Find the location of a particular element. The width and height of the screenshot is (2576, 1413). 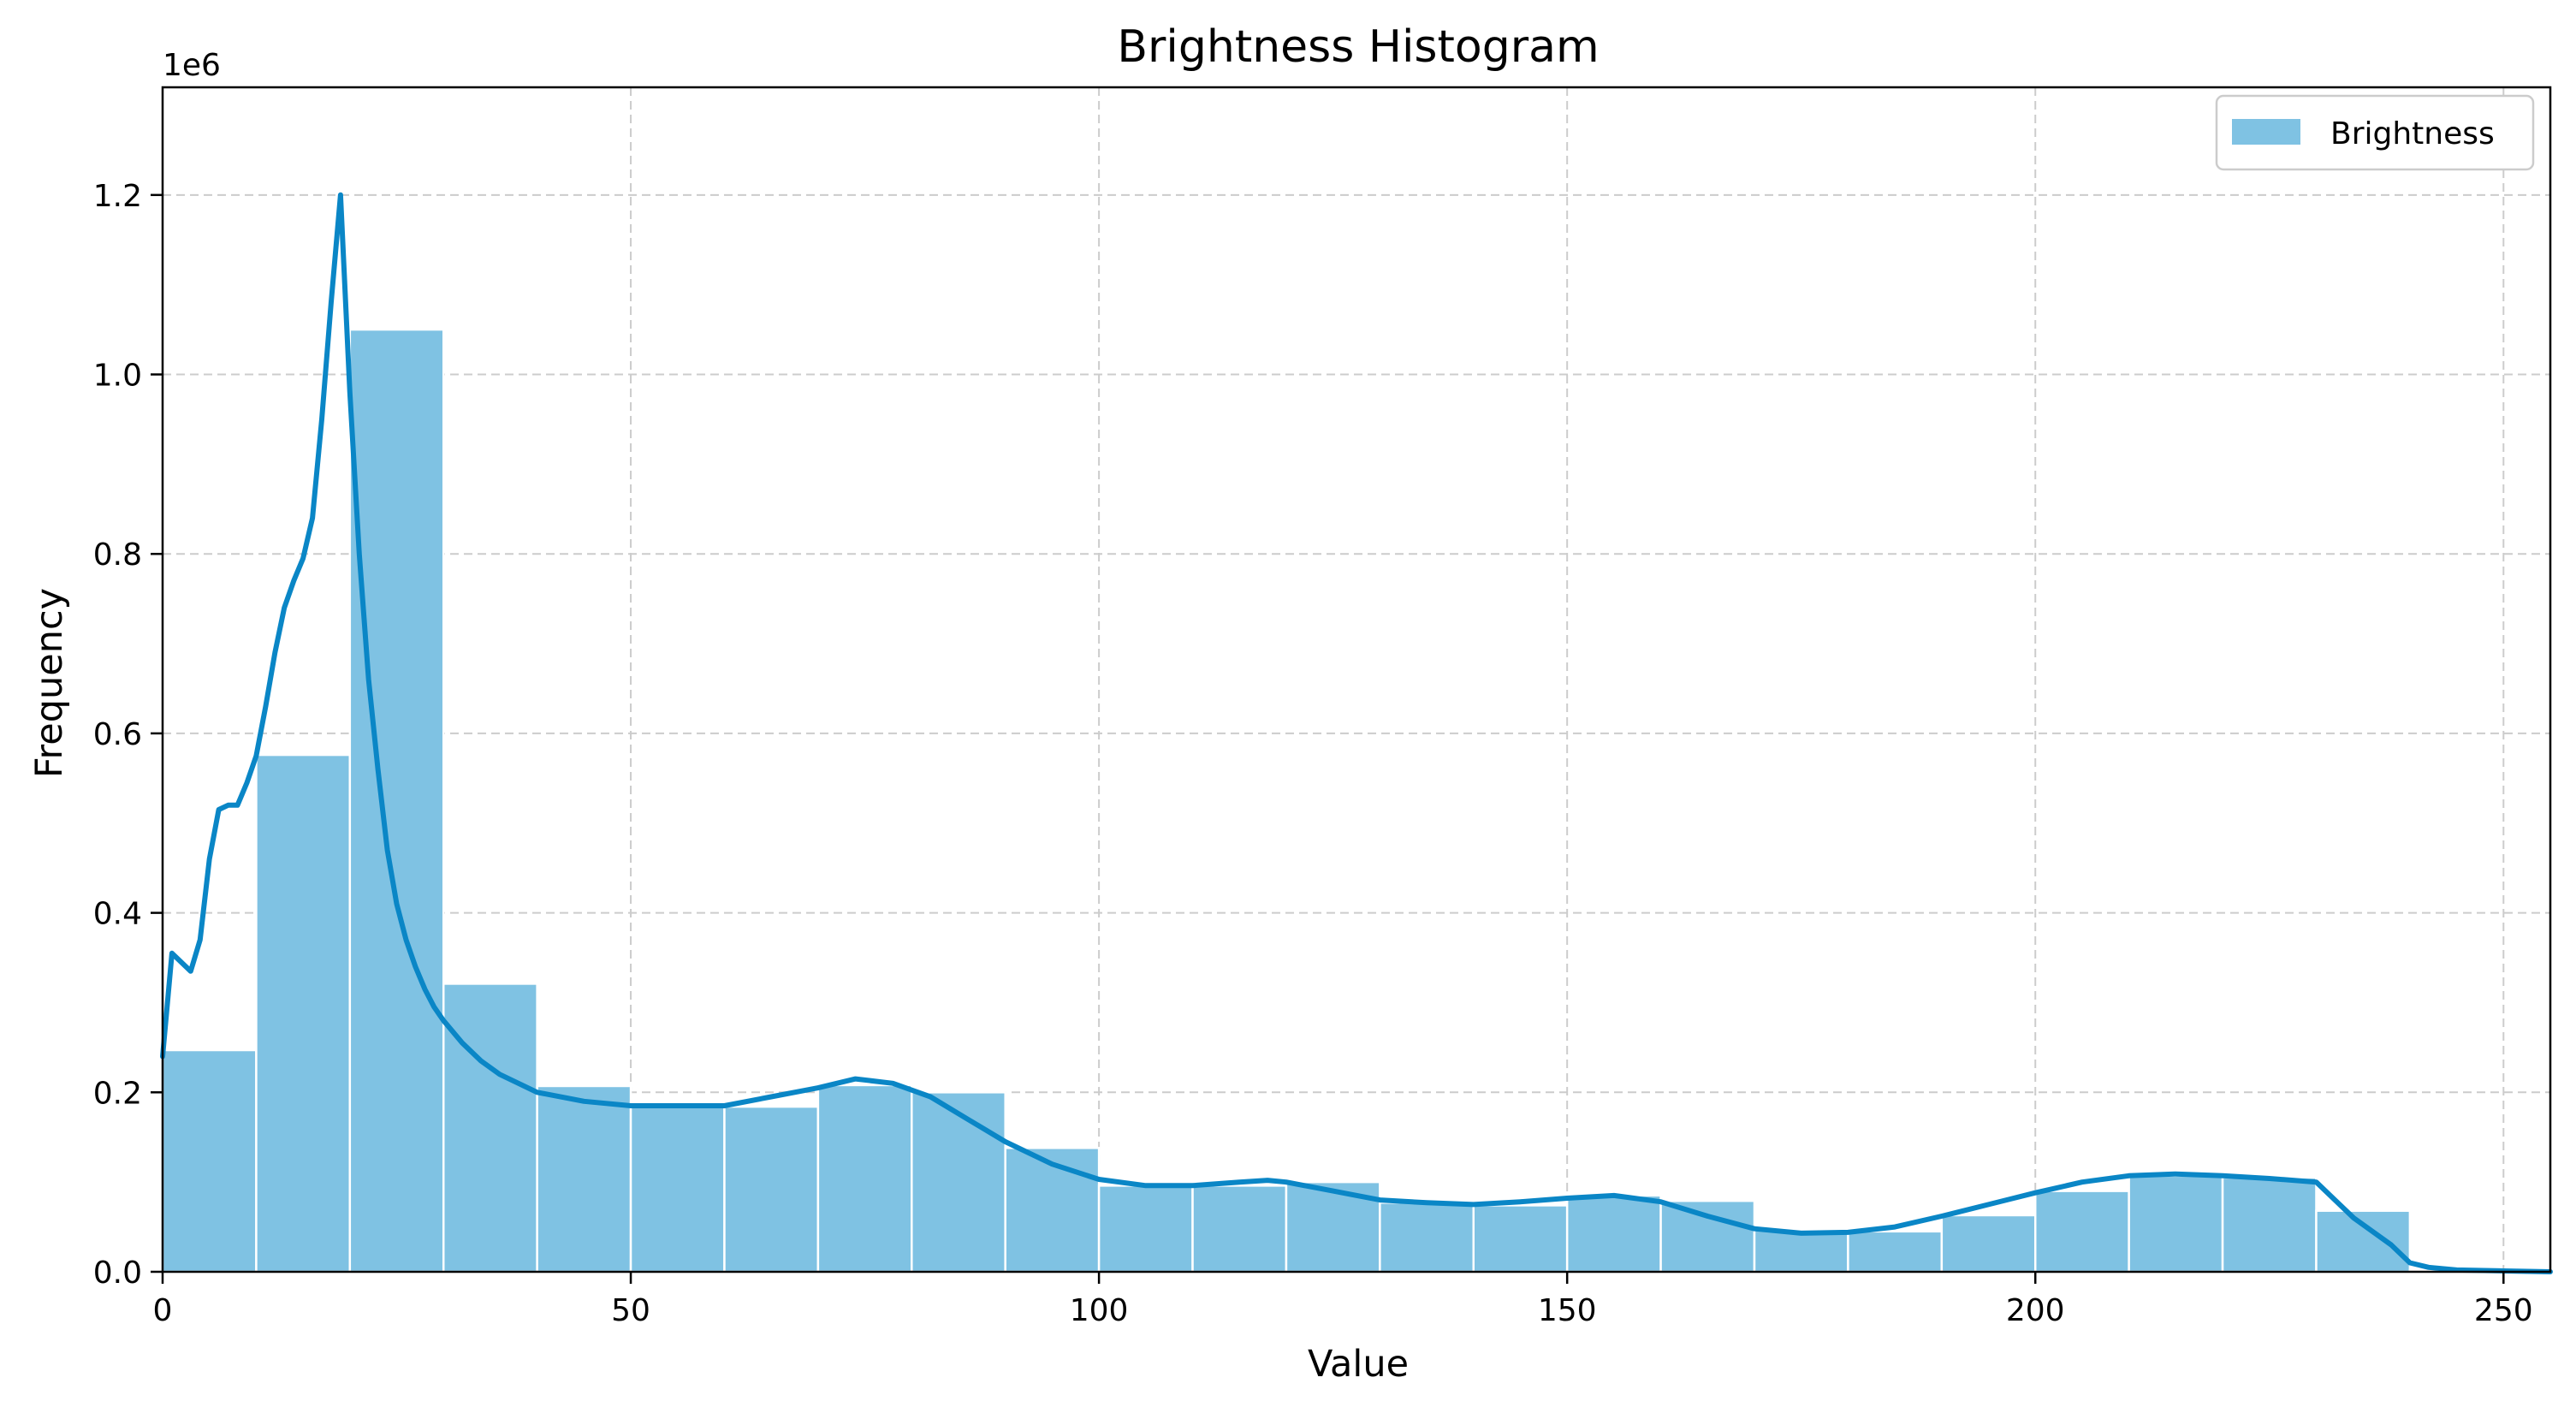

y-tick-label: 0.6 is located at coordinates (117, 734).